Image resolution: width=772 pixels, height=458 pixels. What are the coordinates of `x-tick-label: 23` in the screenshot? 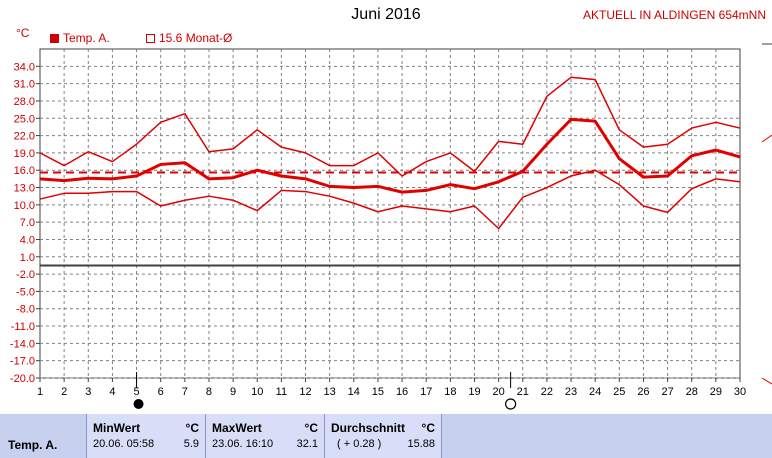 It's located at (571, 392).